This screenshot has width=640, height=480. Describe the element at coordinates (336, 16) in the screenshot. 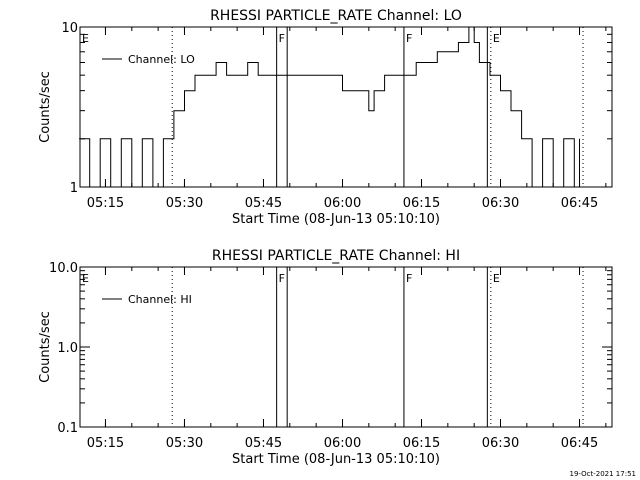

I see `panel0-chart-title: RHESSI PARTICLE_RATE Channel: LO` at that location.